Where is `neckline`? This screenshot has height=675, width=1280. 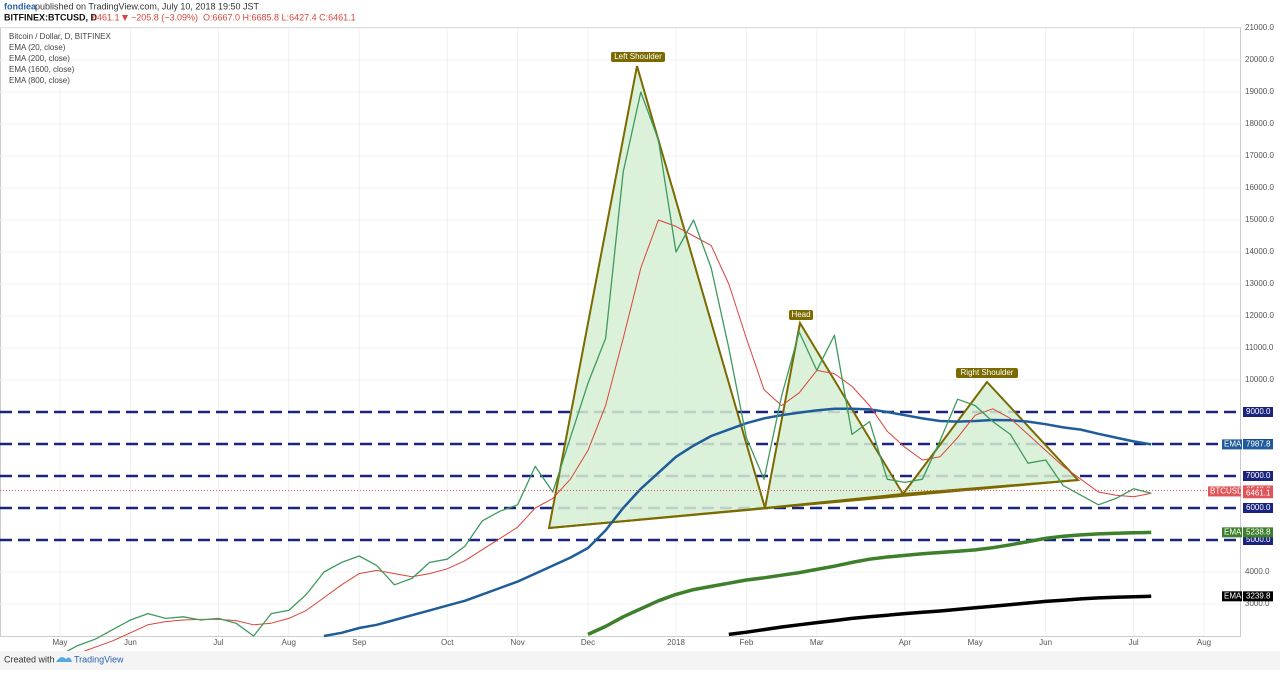
neckline is located at coordinates (813, 504).